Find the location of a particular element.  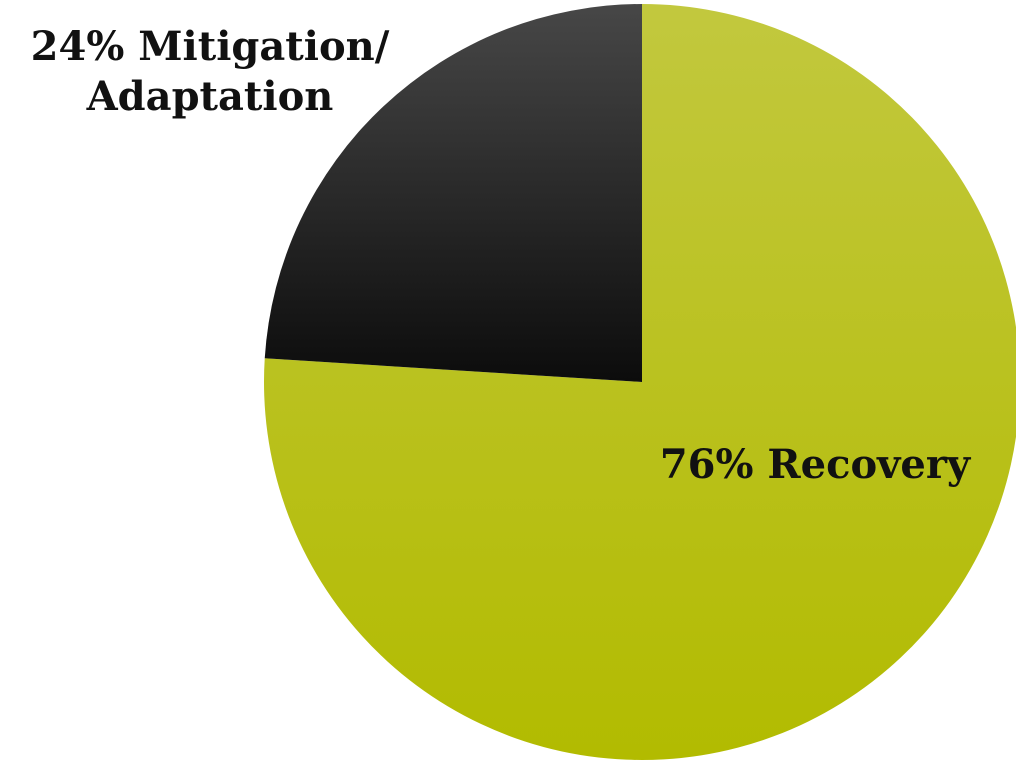

slice-label-0-line-0: 76% Recovery is located at coordinates (816, 464).